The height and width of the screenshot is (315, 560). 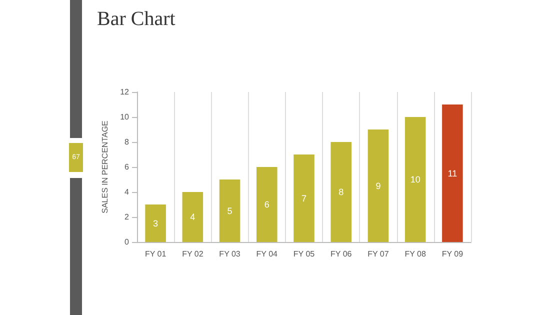 What do you see at coordinates (127, 217) in the screenshot?
I see `y-tick-label: 2` at bounding box center [127, 217].